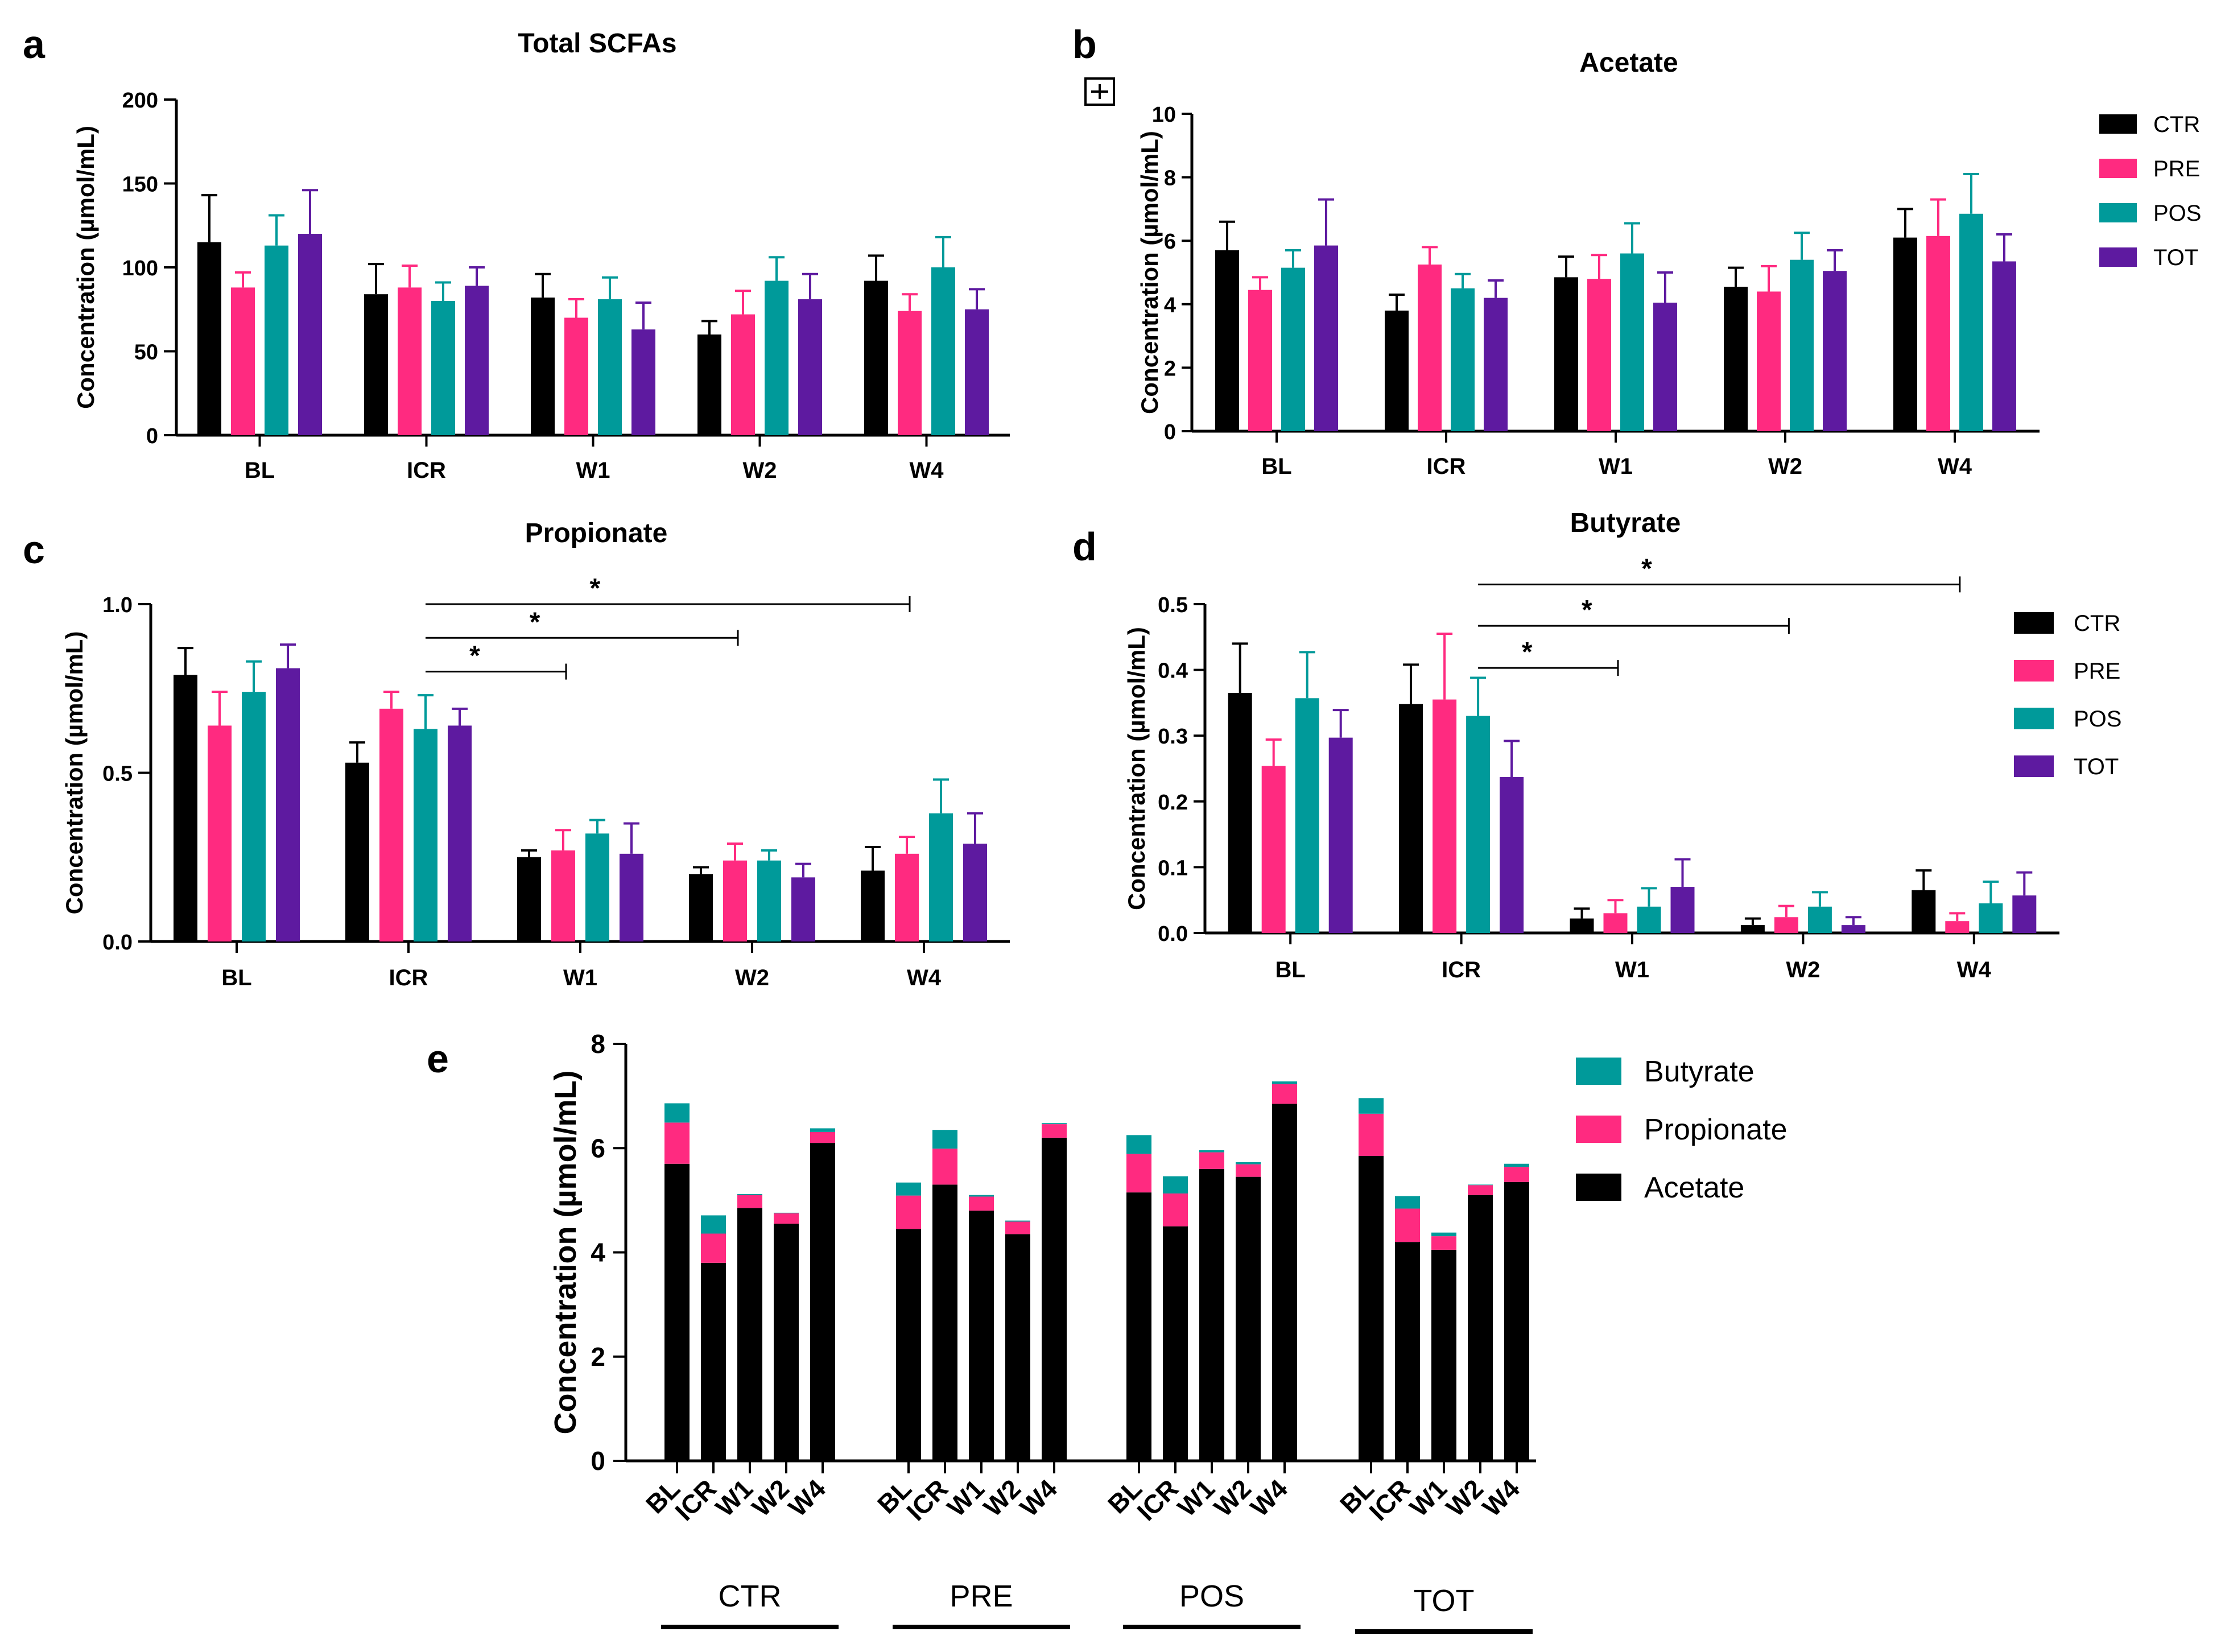  Describe the element at coordinates (2176, 124) in the screenshot. I see `legend-label-ctr: CTR` at that location.